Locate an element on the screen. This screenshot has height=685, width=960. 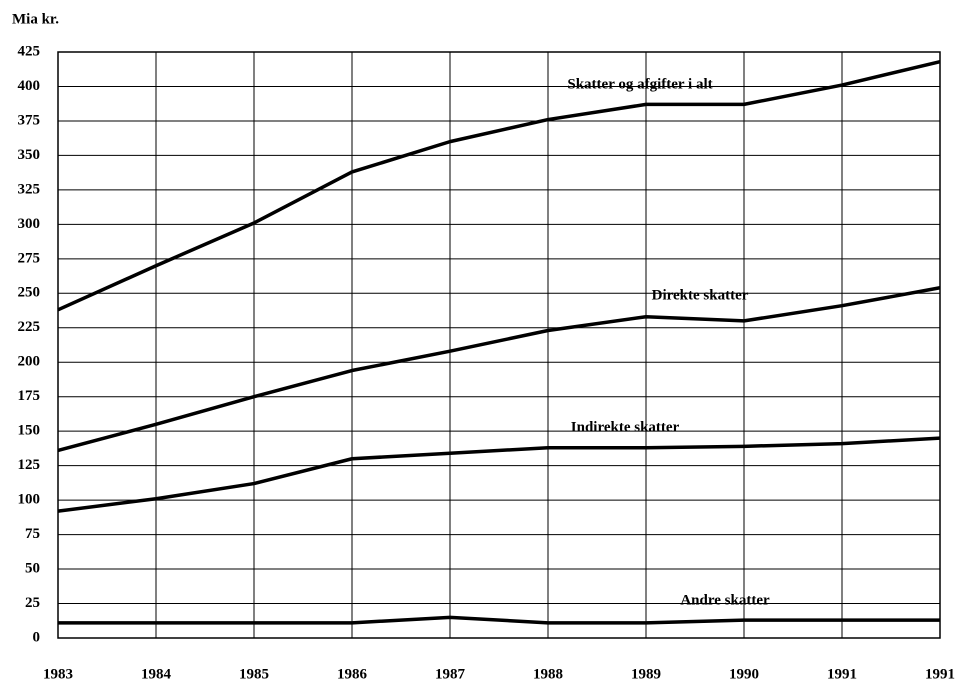
y-tick-label: 425 is located at coordinates (29, 51).